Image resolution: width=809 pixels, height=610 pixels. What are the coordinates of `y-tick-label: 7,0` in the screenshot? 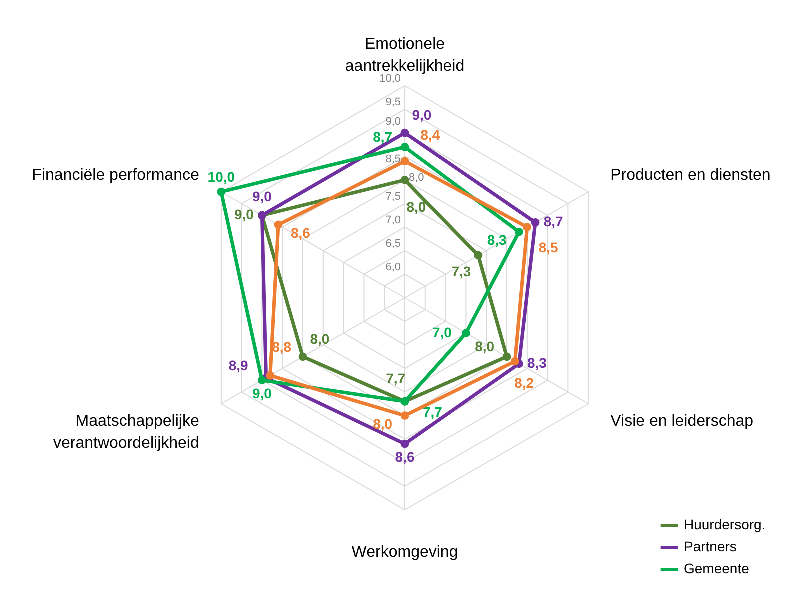 It's located at (393, 220).